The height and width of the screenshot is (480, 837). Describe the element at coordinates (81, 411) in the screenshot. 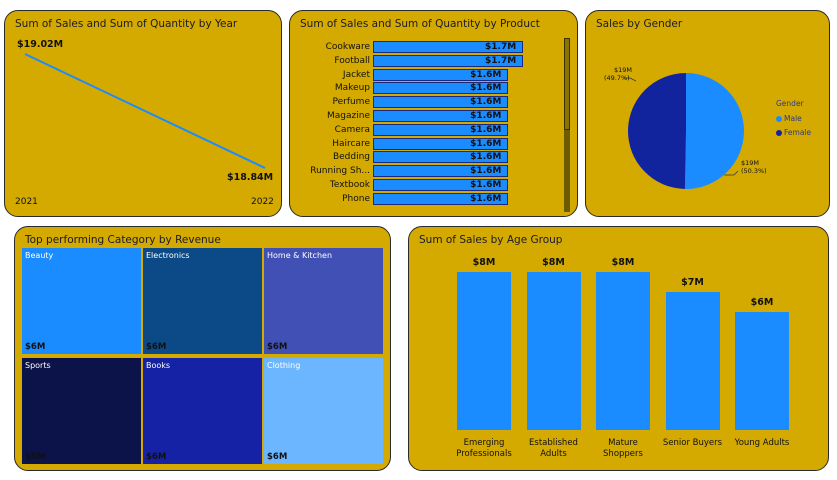

I see `treemap-tile-sports: Sports $6M` at that location.